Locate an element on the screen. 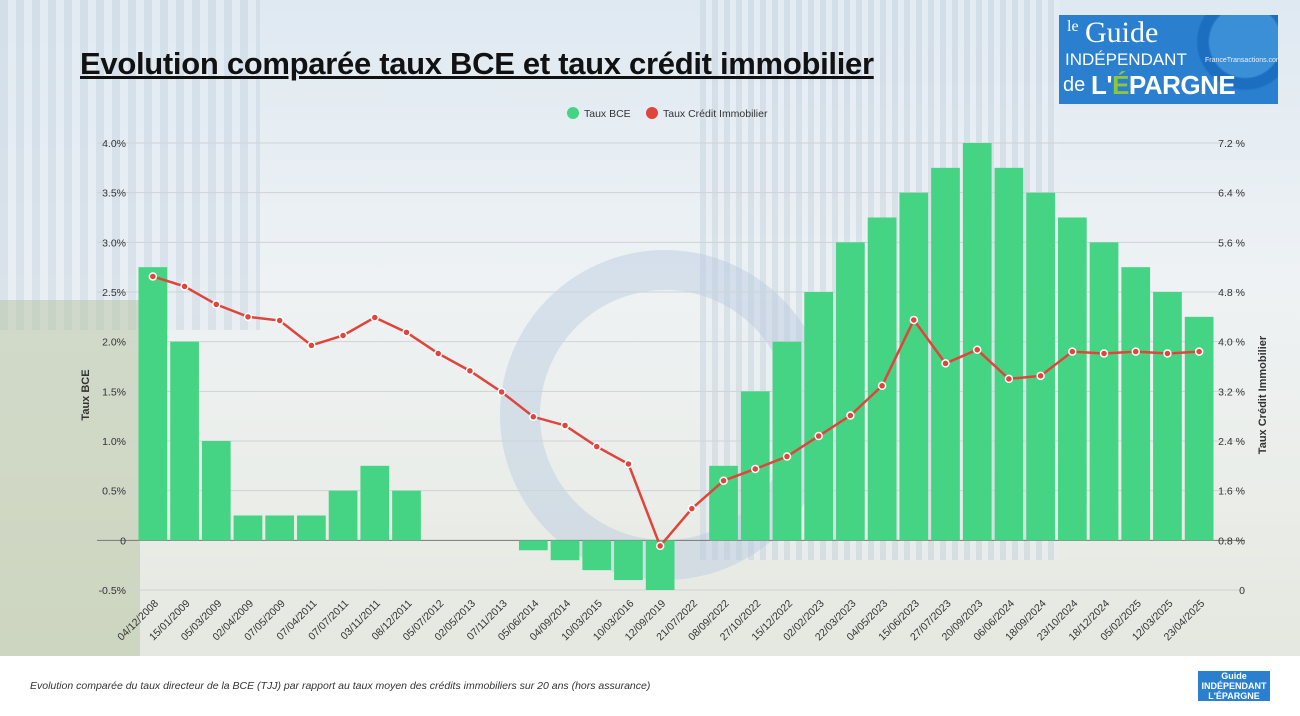  legend-label-taux-bce: Taux BCE is located at coordinates (607, 114).